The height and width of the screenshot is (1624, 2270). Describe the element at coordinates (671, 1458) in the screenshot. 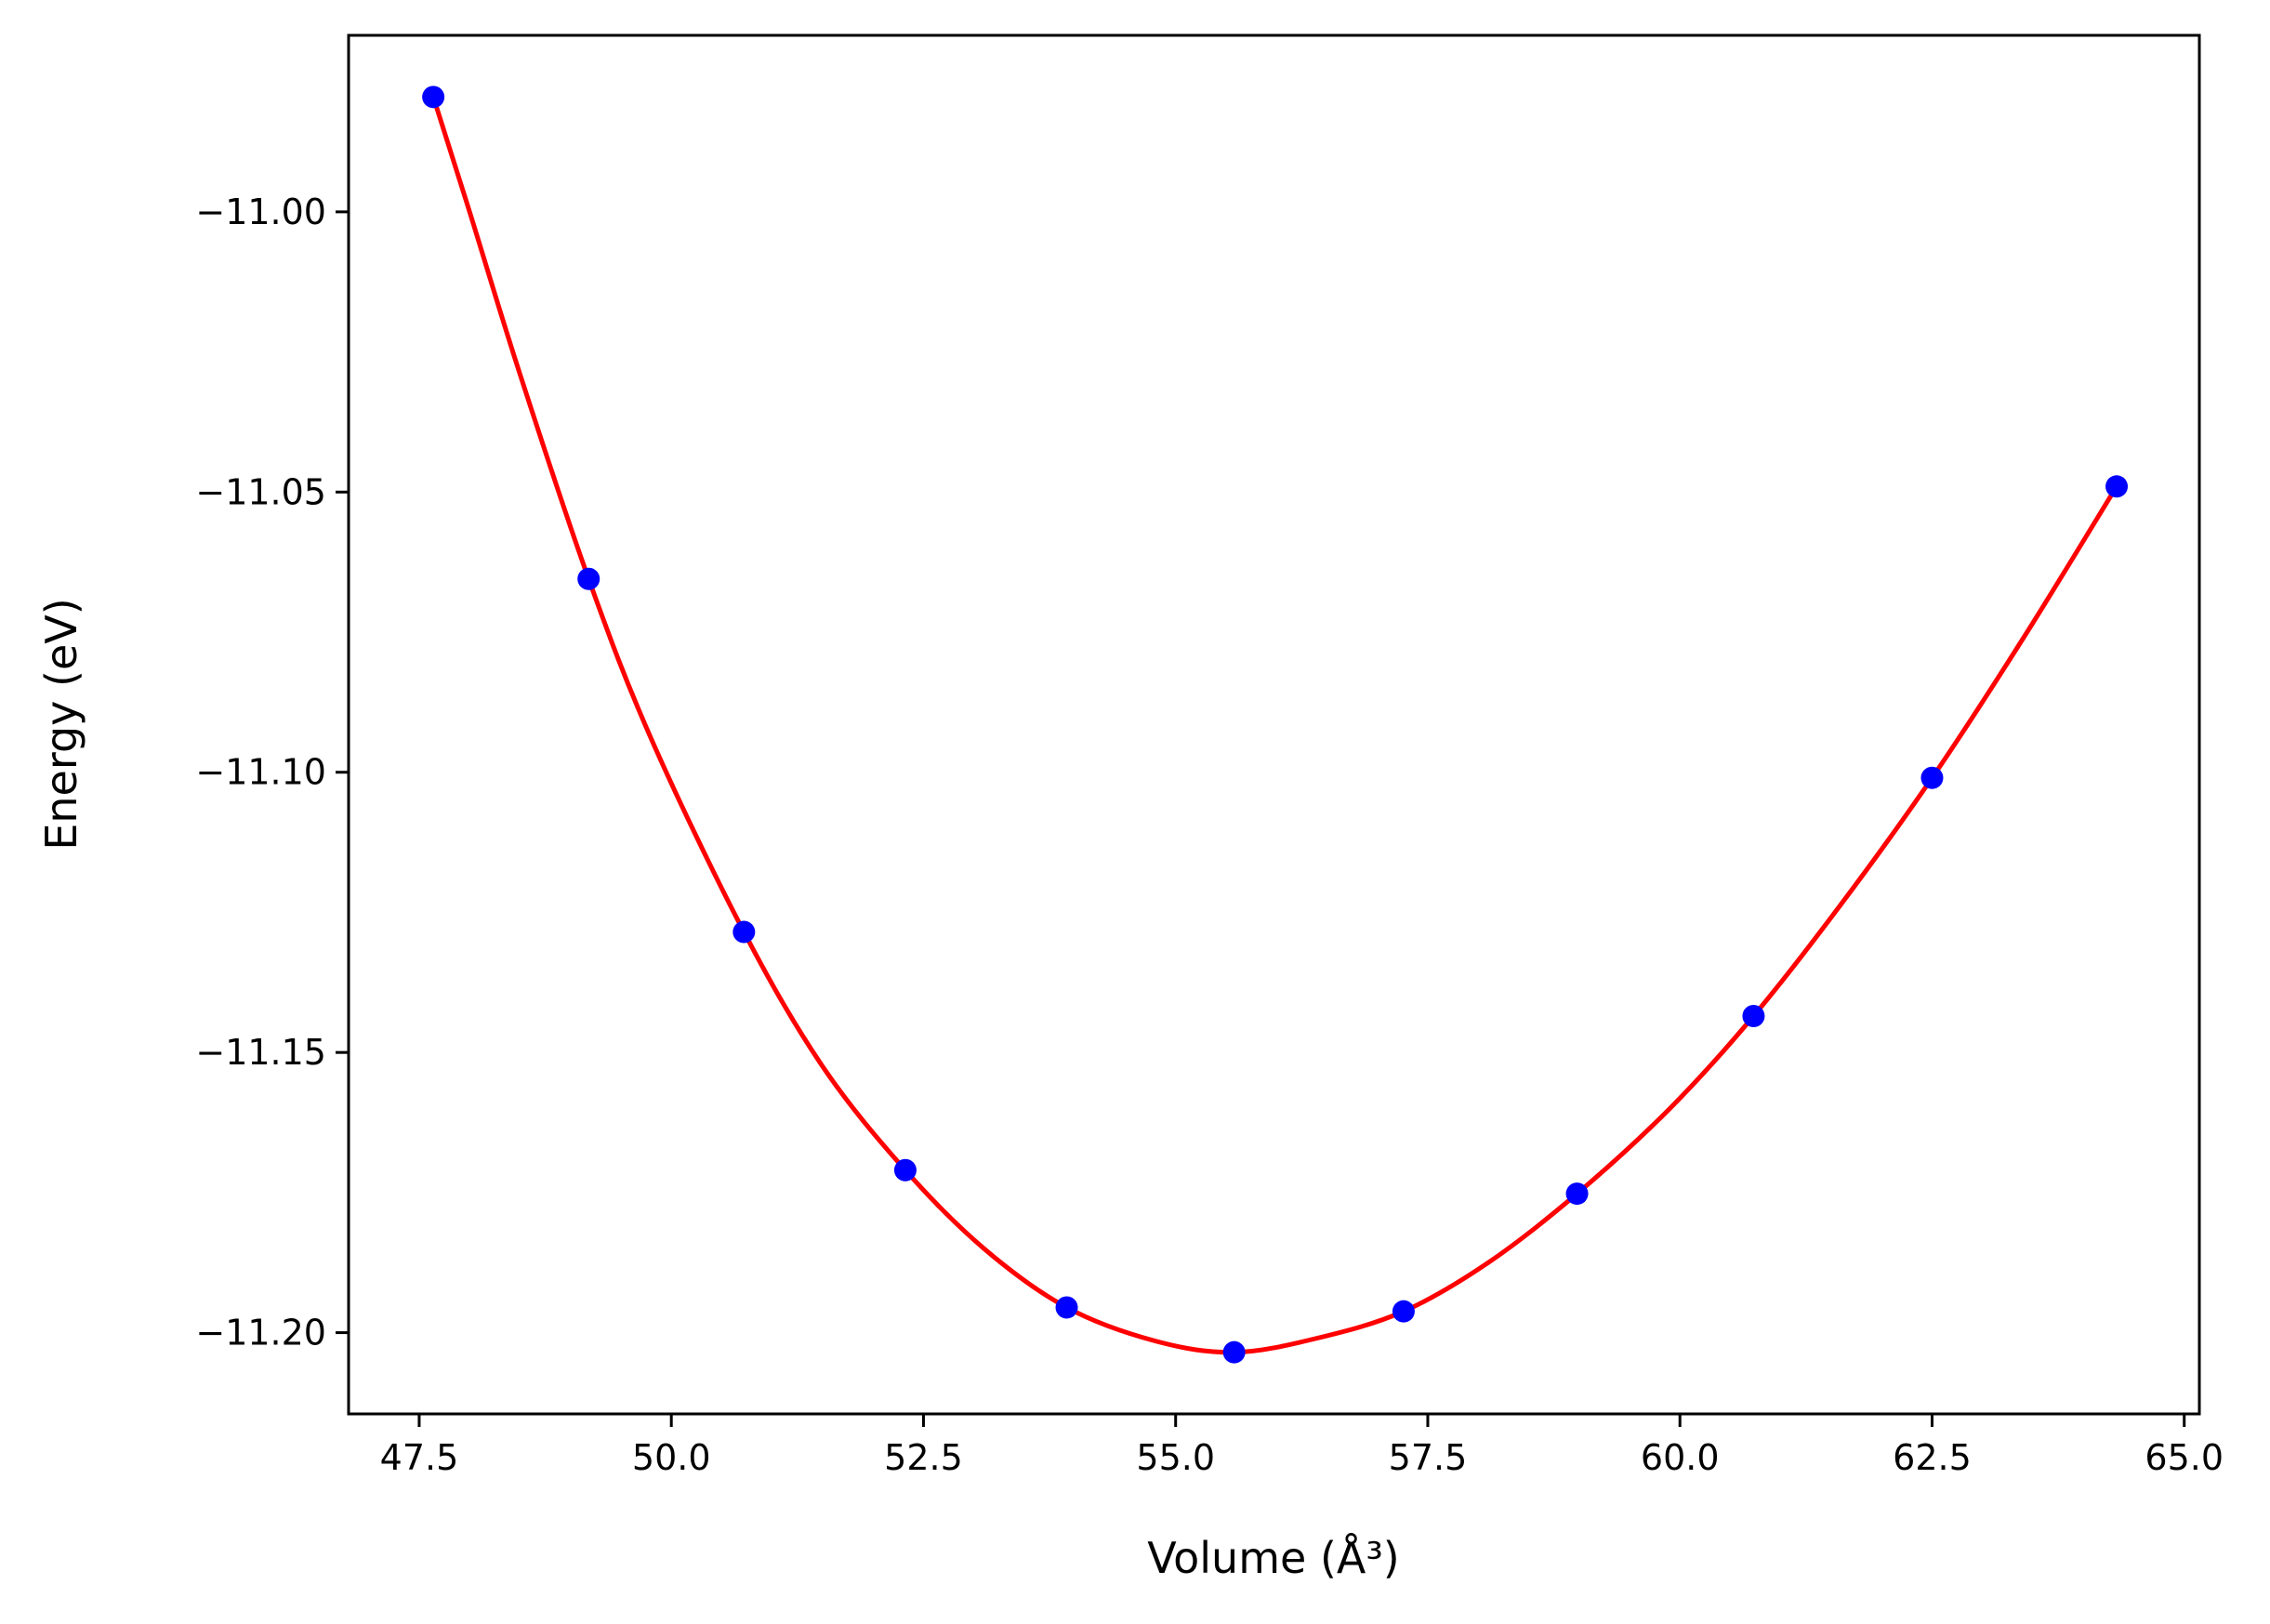

I see `x-tick-label: 50.0` at that location.